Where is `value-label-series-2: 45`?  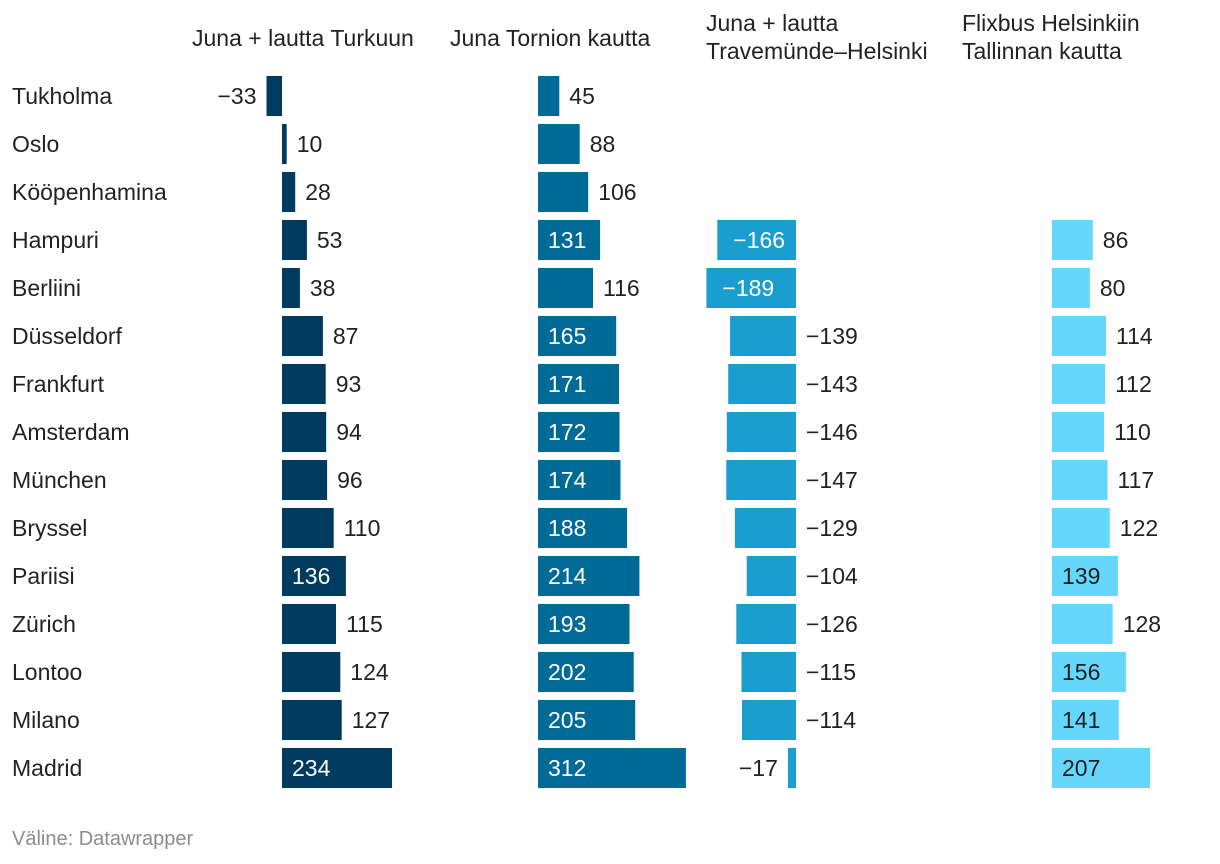
value-label-series-2: 45 is located at coordinates (582, 96).